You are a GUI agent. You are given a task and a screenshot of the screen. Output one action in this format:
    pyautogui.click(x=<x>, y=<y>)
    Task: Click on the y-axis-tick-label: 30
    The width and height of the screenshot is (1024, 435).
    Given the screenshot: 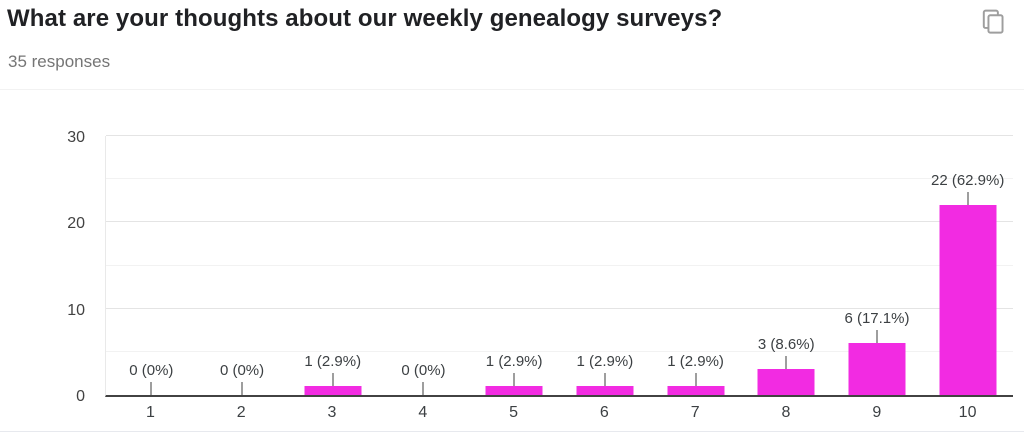 What is the action you would take?
    pyautogui.click(x=76, y=137)
    